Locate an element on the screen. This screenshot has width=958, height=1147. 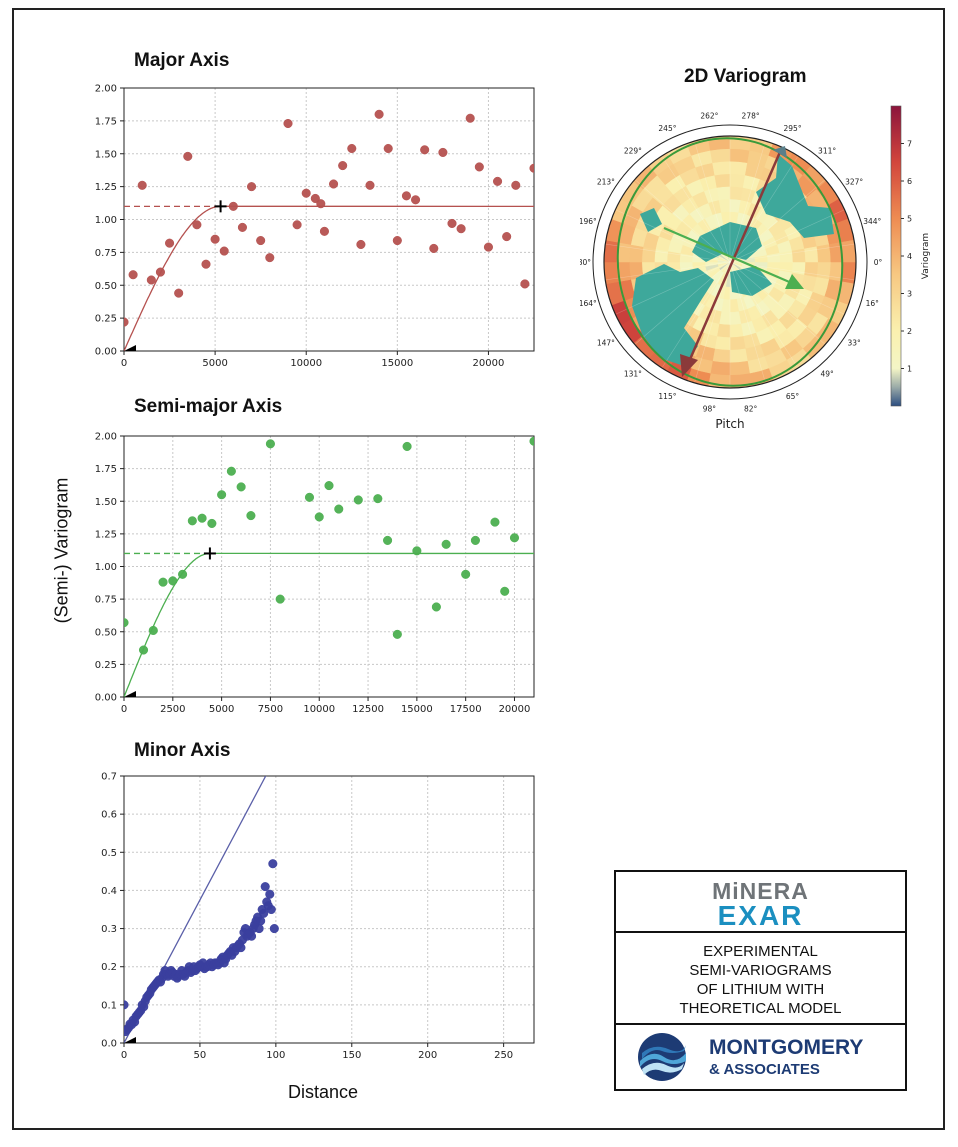
angle-label: 16° is located at coordinates (873, 303).